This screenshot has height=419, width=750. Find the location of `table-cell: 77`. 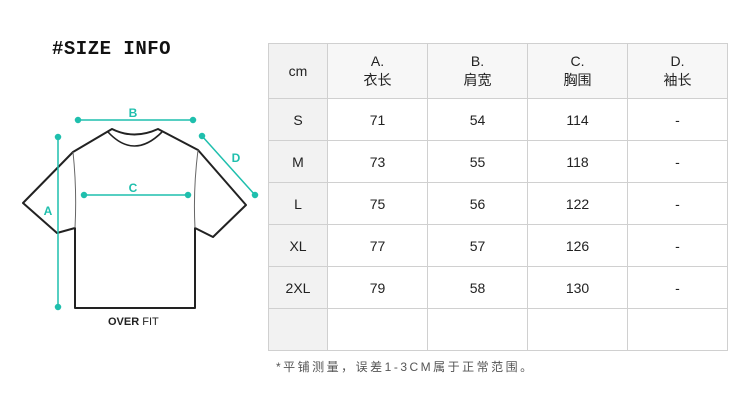

table-cell: 77 is located at coordinates (377, 245).